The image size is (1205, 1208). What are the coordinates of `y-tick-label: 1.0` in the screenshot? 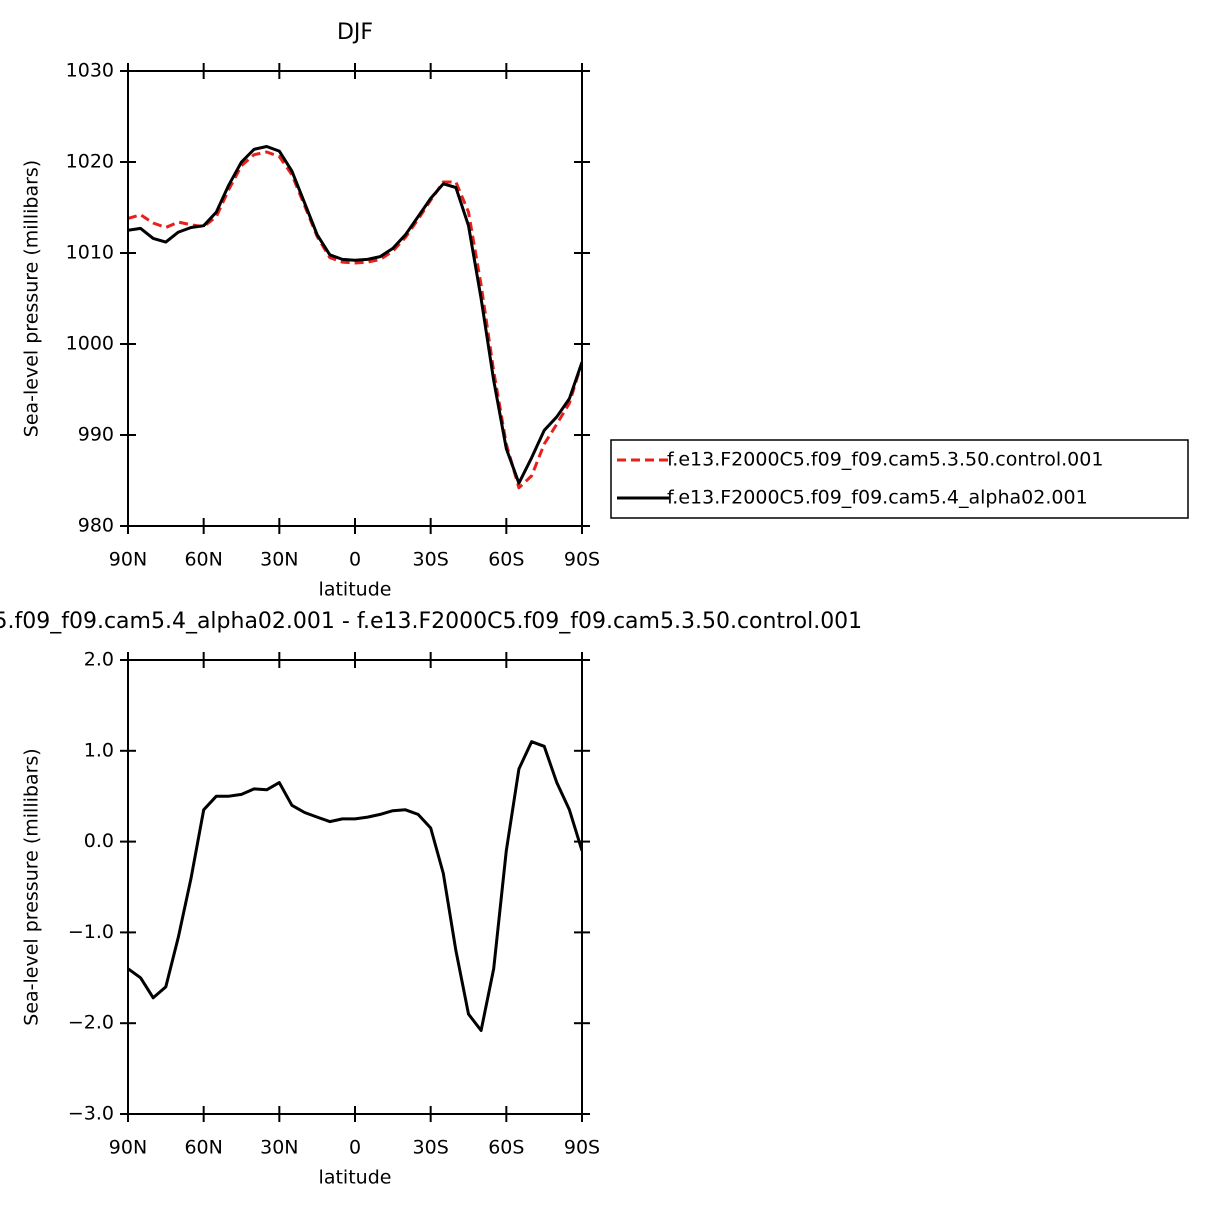 It's located at (99, 750).